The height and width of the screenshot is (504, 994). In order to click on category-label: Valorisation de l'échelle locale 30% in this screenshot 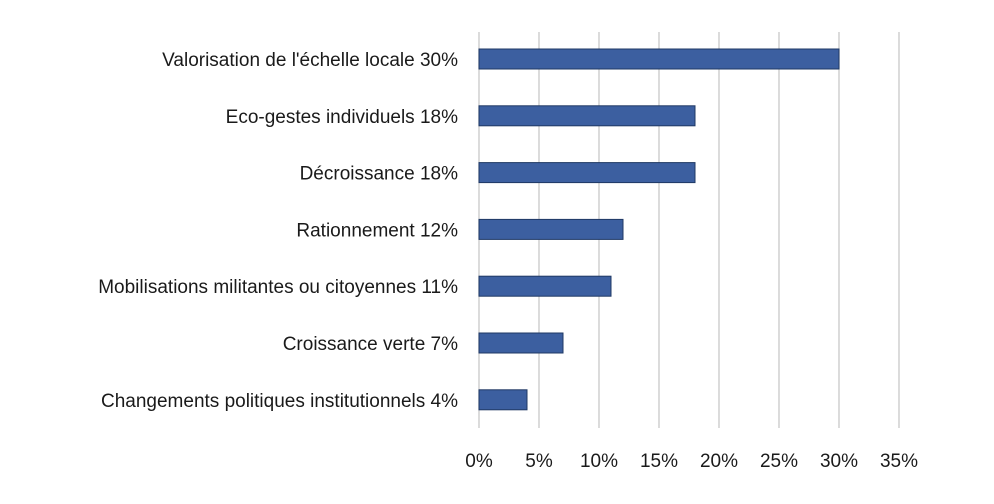, I will do `click(310, 60)`.